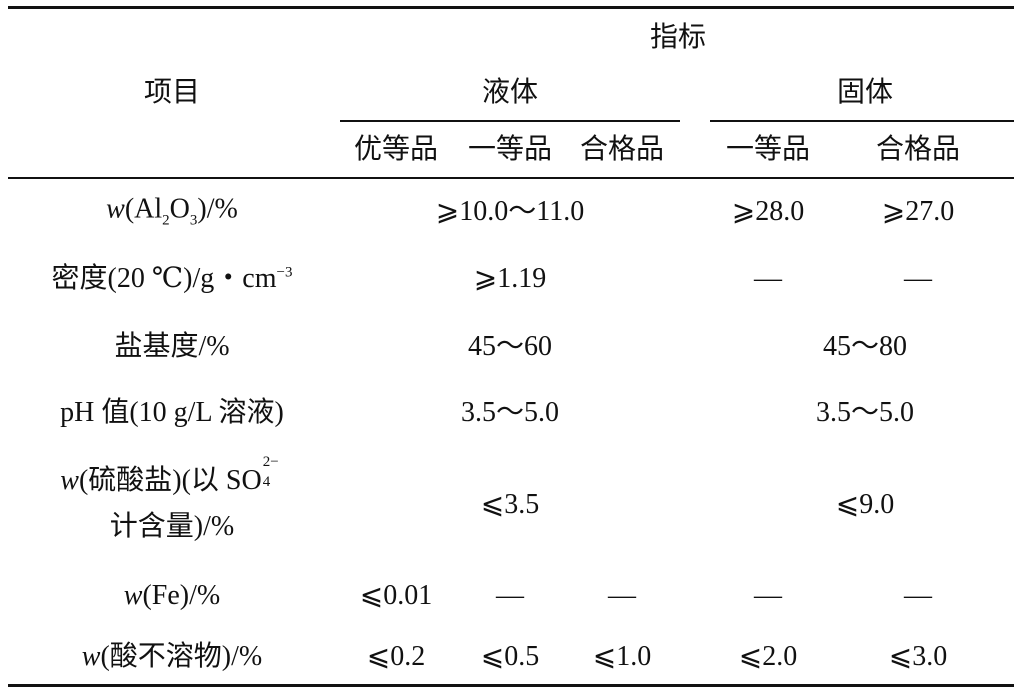 The width and height of the screenshot is (1024, 688). Describe the element at coordinates (396, 595) in the screenshot. I see `cell: ⩽0.01` at that location.